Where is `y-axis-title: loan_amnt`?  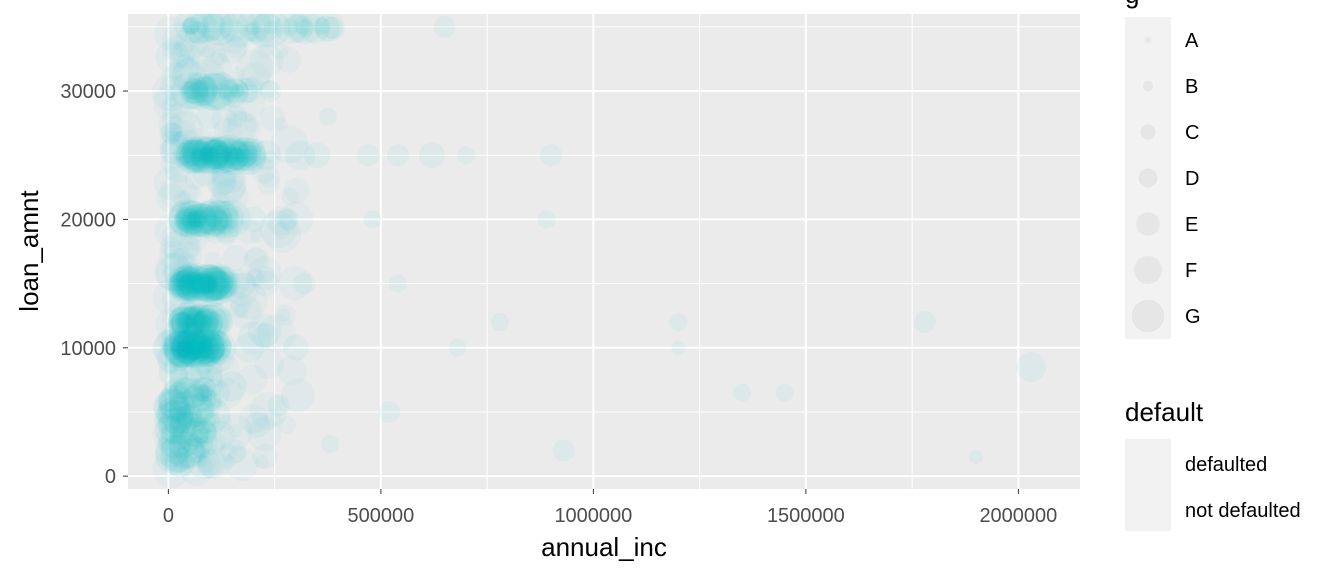
y-axis-title: loan_amnt is located at coordinates (29, 251).